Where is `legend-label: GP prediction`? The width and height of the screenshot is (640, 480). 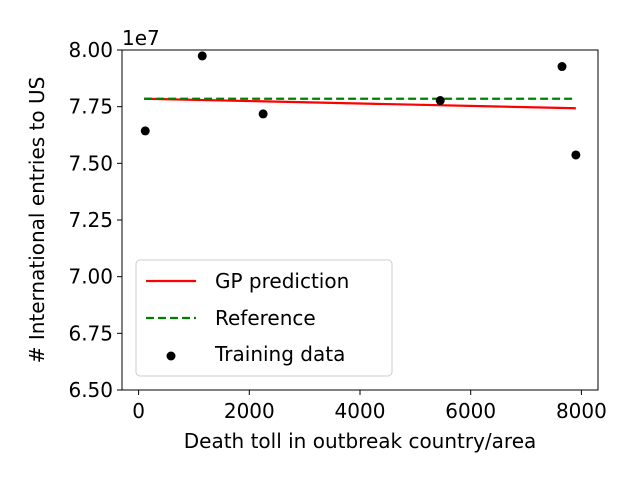 legend-label: GP prediction is located at coordinates (282, 281).